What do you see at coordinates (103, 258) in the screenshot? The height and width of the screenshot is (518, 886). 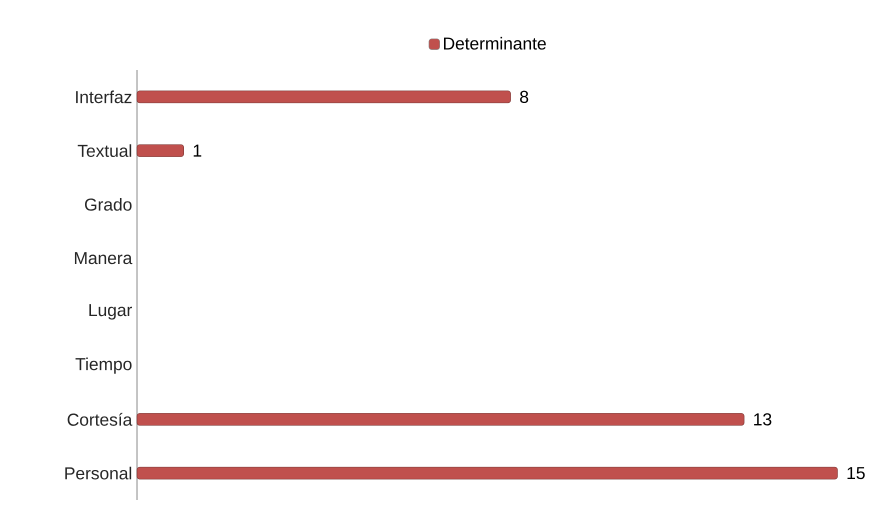 I see `y-tick-label: Manera` at bounding box center [103, 258].